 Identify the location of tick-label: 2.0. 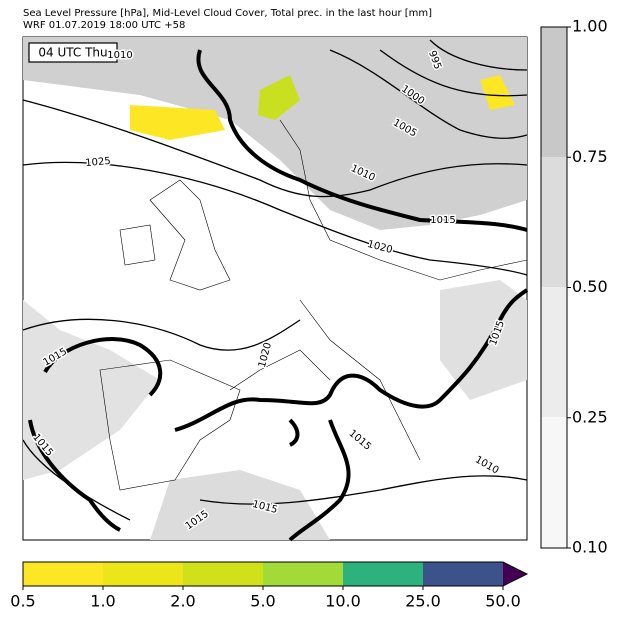
(182, 601).